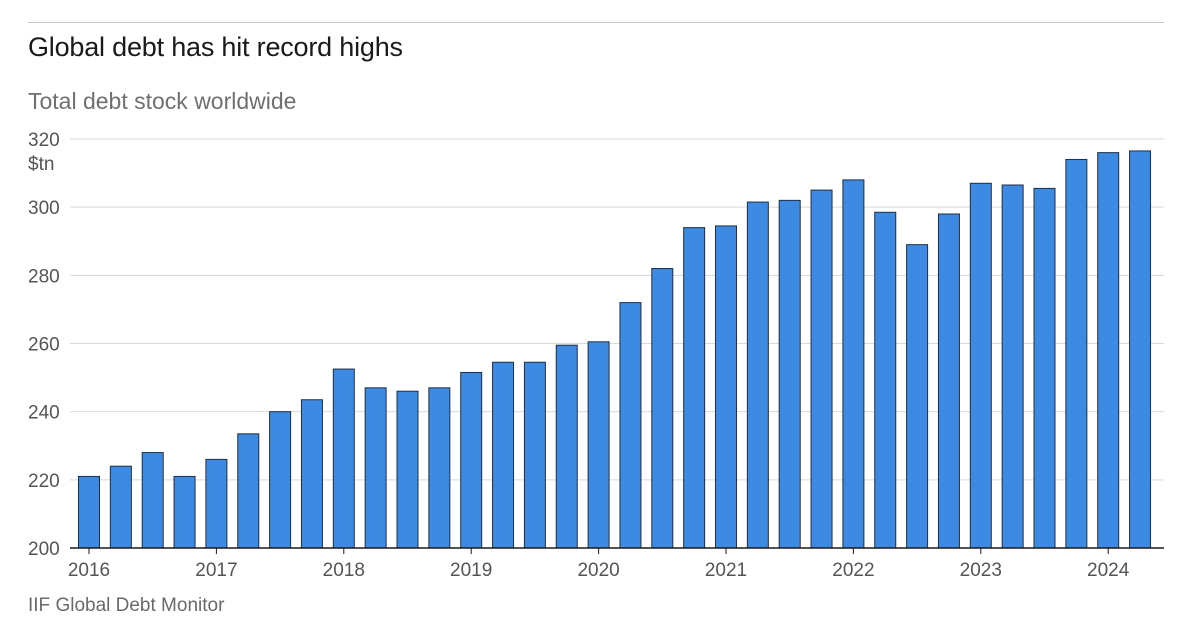 The width and height of the screenshot is (1200, 634). I want to click on x-tick-label-2018: 2018, so click(344, 570).